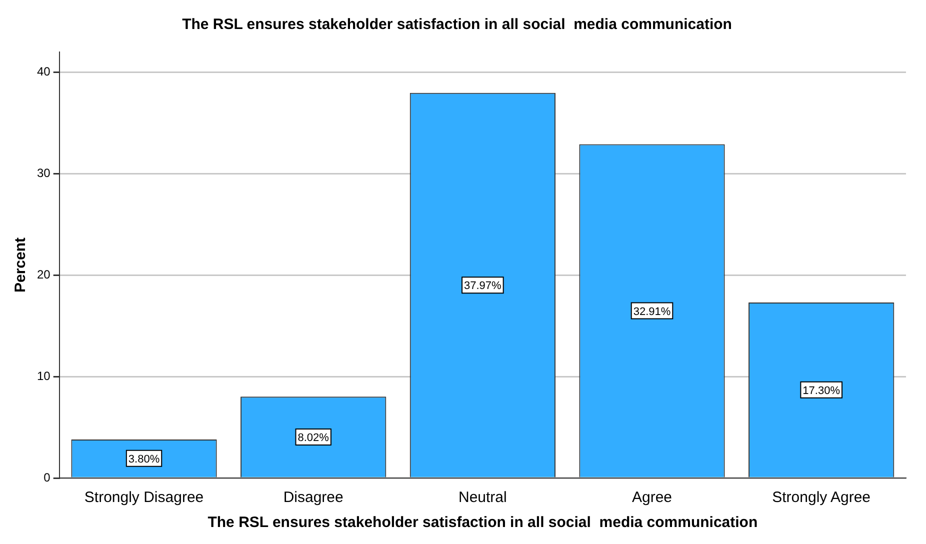 Image resolution: width=926 pixels, height=544 pixels. What do you see at coordinates (144, 459) in the screenshot?
I see `data-label: 3.80%` at bounding box center [144, 459].